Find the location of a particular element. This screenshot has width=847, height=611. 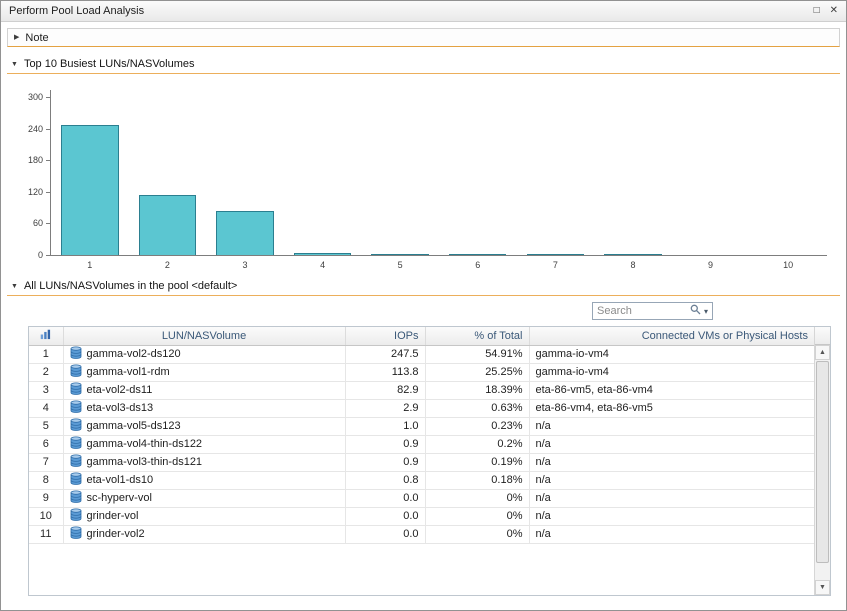

chart-section-header: ▼ Top 10 Busiest LUNs/NASVolumes is located at coordinates (423, 64).